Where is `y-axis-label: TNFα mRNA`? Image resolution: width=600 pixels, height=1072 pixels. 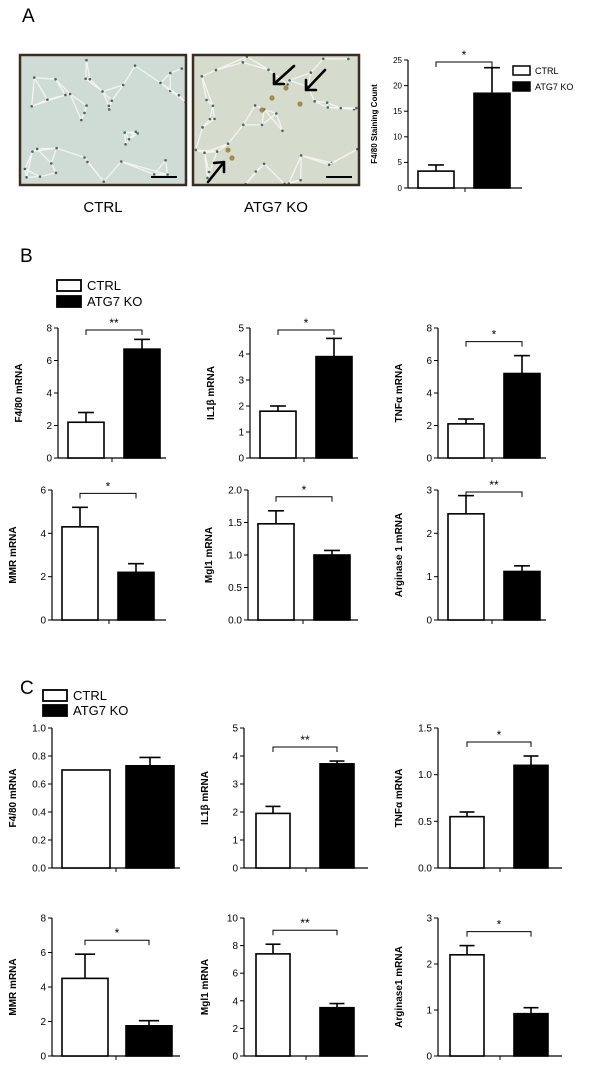 y-axis-label: TNFα mRNA is located at coordinates (399, 798).